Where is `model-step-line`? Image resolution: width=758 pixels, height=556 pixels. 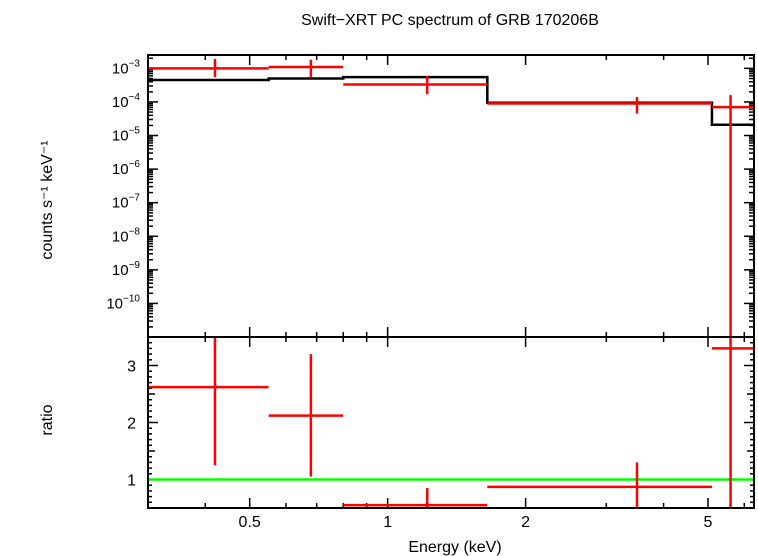
model-step-line is located at coordinates (451, 100).